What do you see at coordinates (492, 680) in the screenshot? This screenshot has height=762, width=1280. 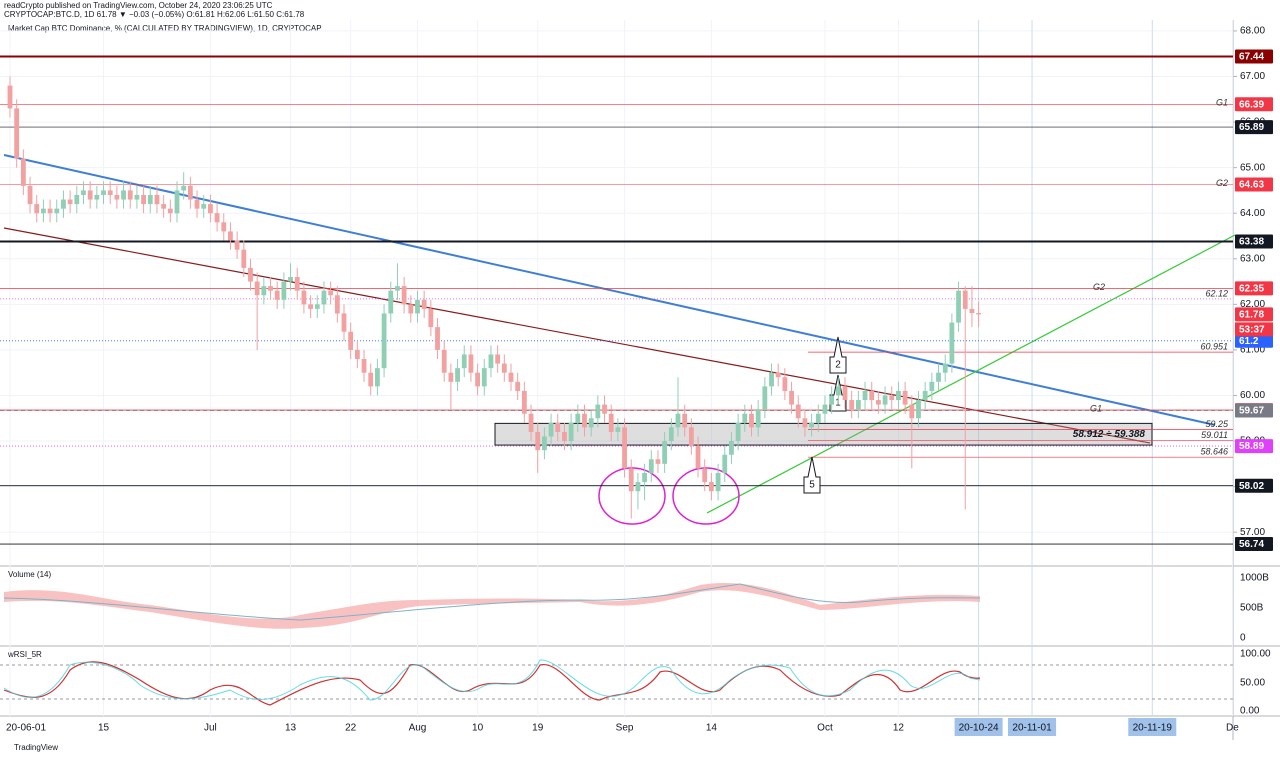 I see `rsi-signal` at bounding box center [492, 680].